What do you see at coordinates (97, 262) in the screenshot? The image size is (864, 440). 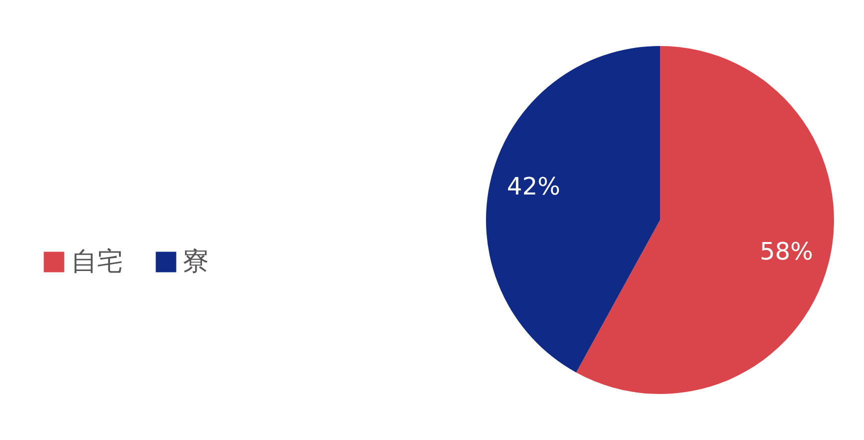 I see `legend-label: 自宅` at bounding box center [97, 262].